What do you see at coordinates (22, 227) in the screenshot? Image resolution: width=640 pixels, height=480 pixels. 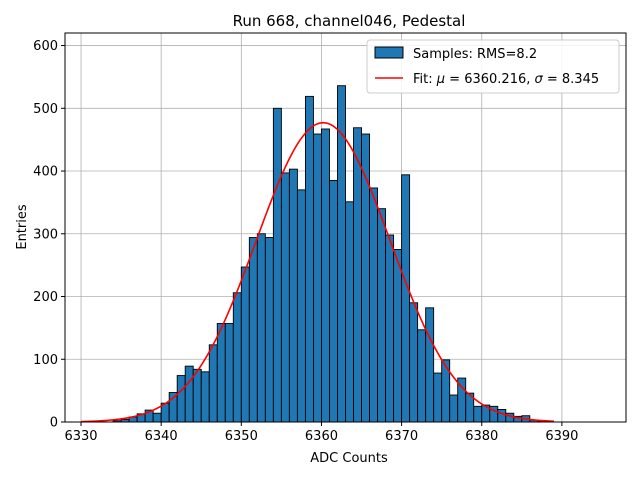 I see `y-axis-label: Entries` at bounding box center [22, 227].